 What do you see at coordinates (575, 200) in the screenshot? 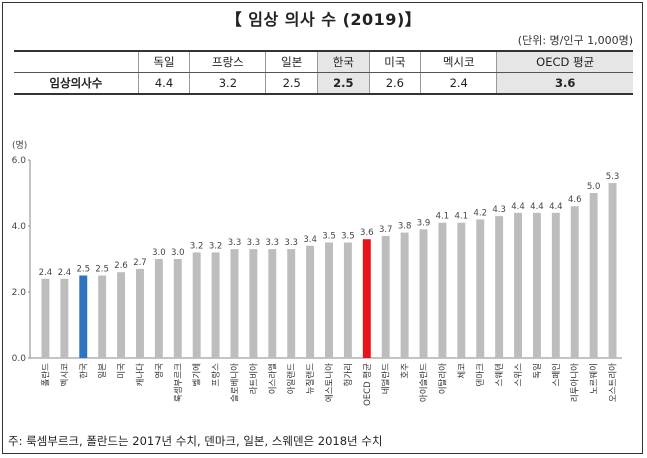
I see `bar-value-label: 4.6` at bounding box center [575, 200].